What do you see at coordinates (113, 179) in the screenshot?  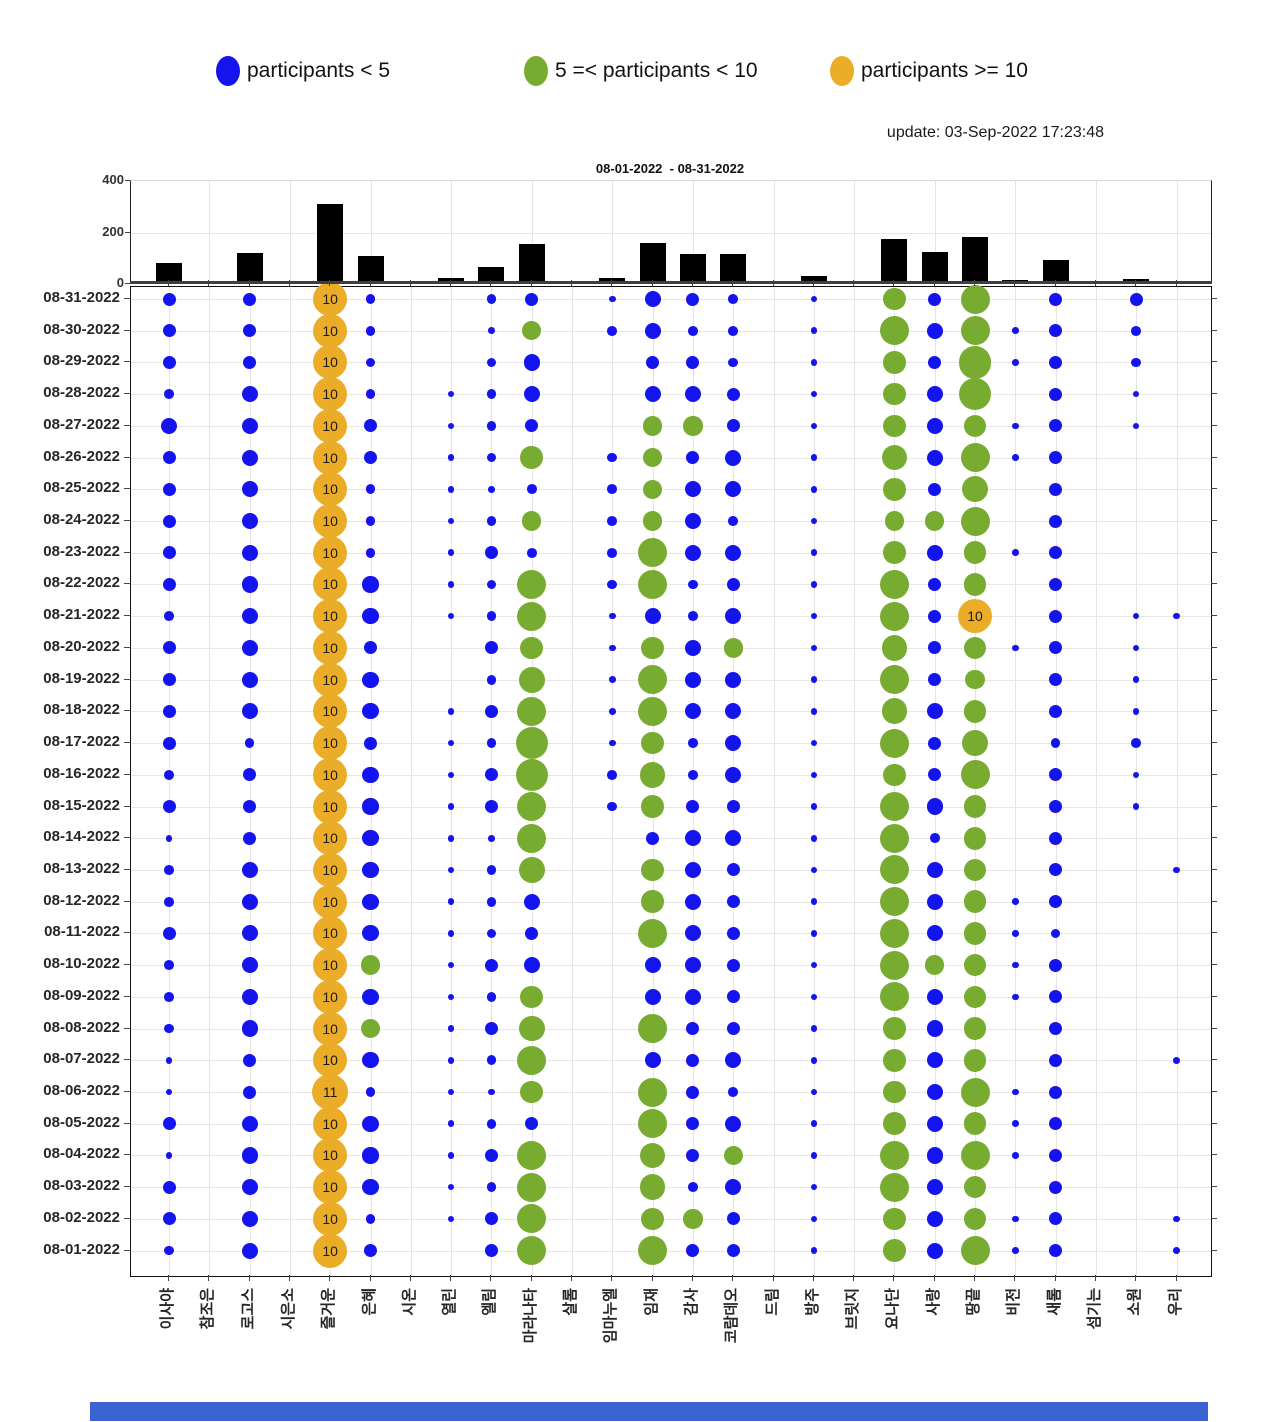 I see `bar-y-tick-label: 400` at bounding box center [113, 179].